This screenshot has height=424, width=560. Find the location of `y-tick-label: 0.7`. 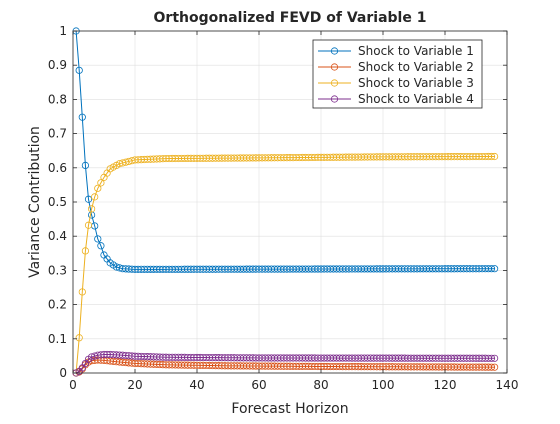

y-tick-label: 0.7 is located at coordinates (57, 134).